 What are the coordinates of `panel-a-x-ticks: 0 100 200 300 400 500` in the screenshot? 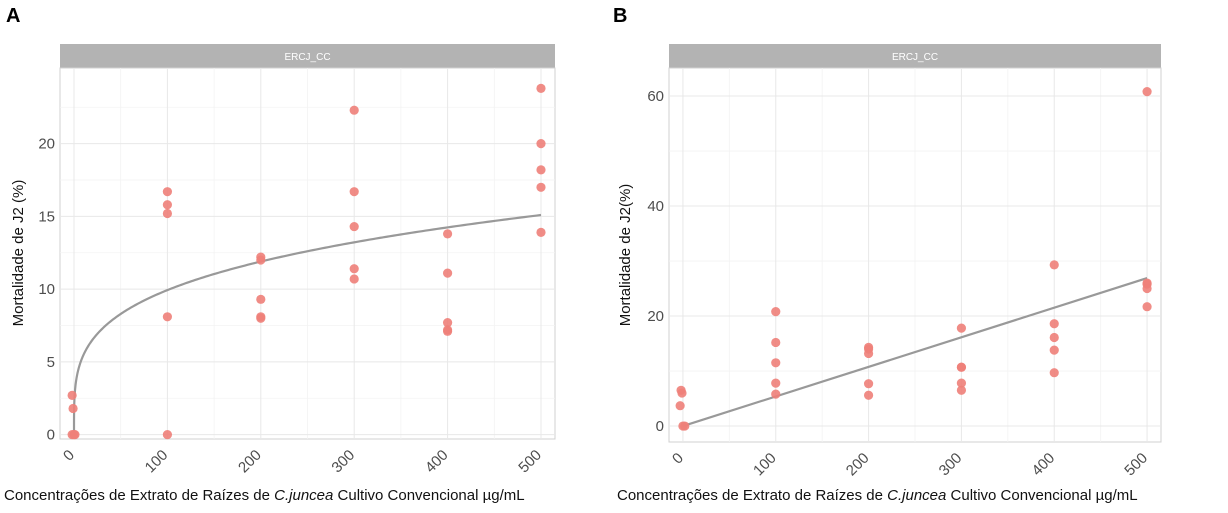 It's located at (302, 462).